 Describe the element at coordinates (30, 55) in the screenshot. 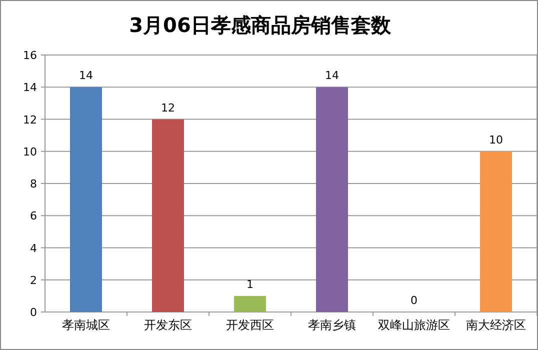

I see `y-tick-label: 16` at that location.